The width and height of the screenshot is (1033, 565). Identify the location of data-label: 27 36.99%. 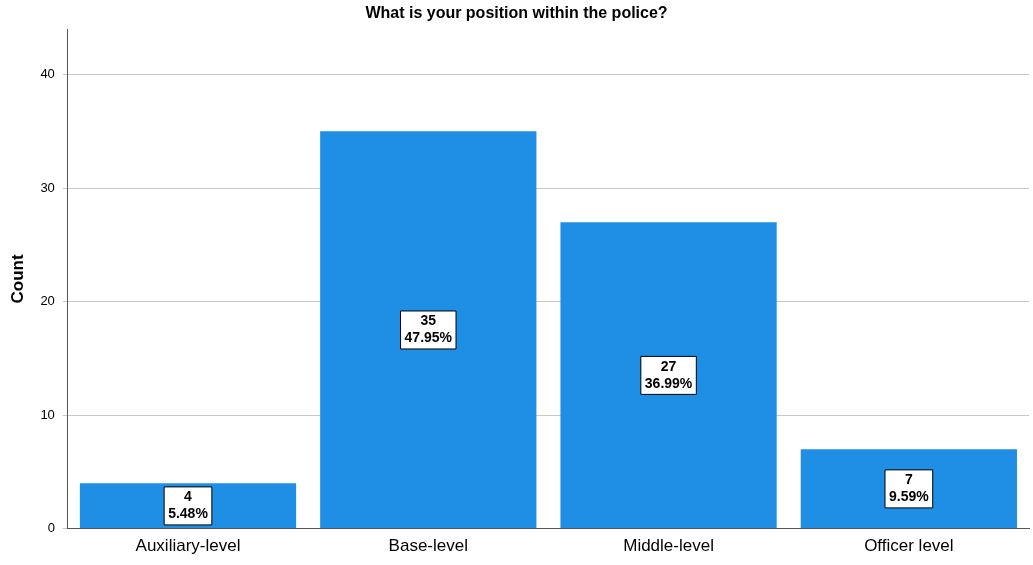
(668, 374).